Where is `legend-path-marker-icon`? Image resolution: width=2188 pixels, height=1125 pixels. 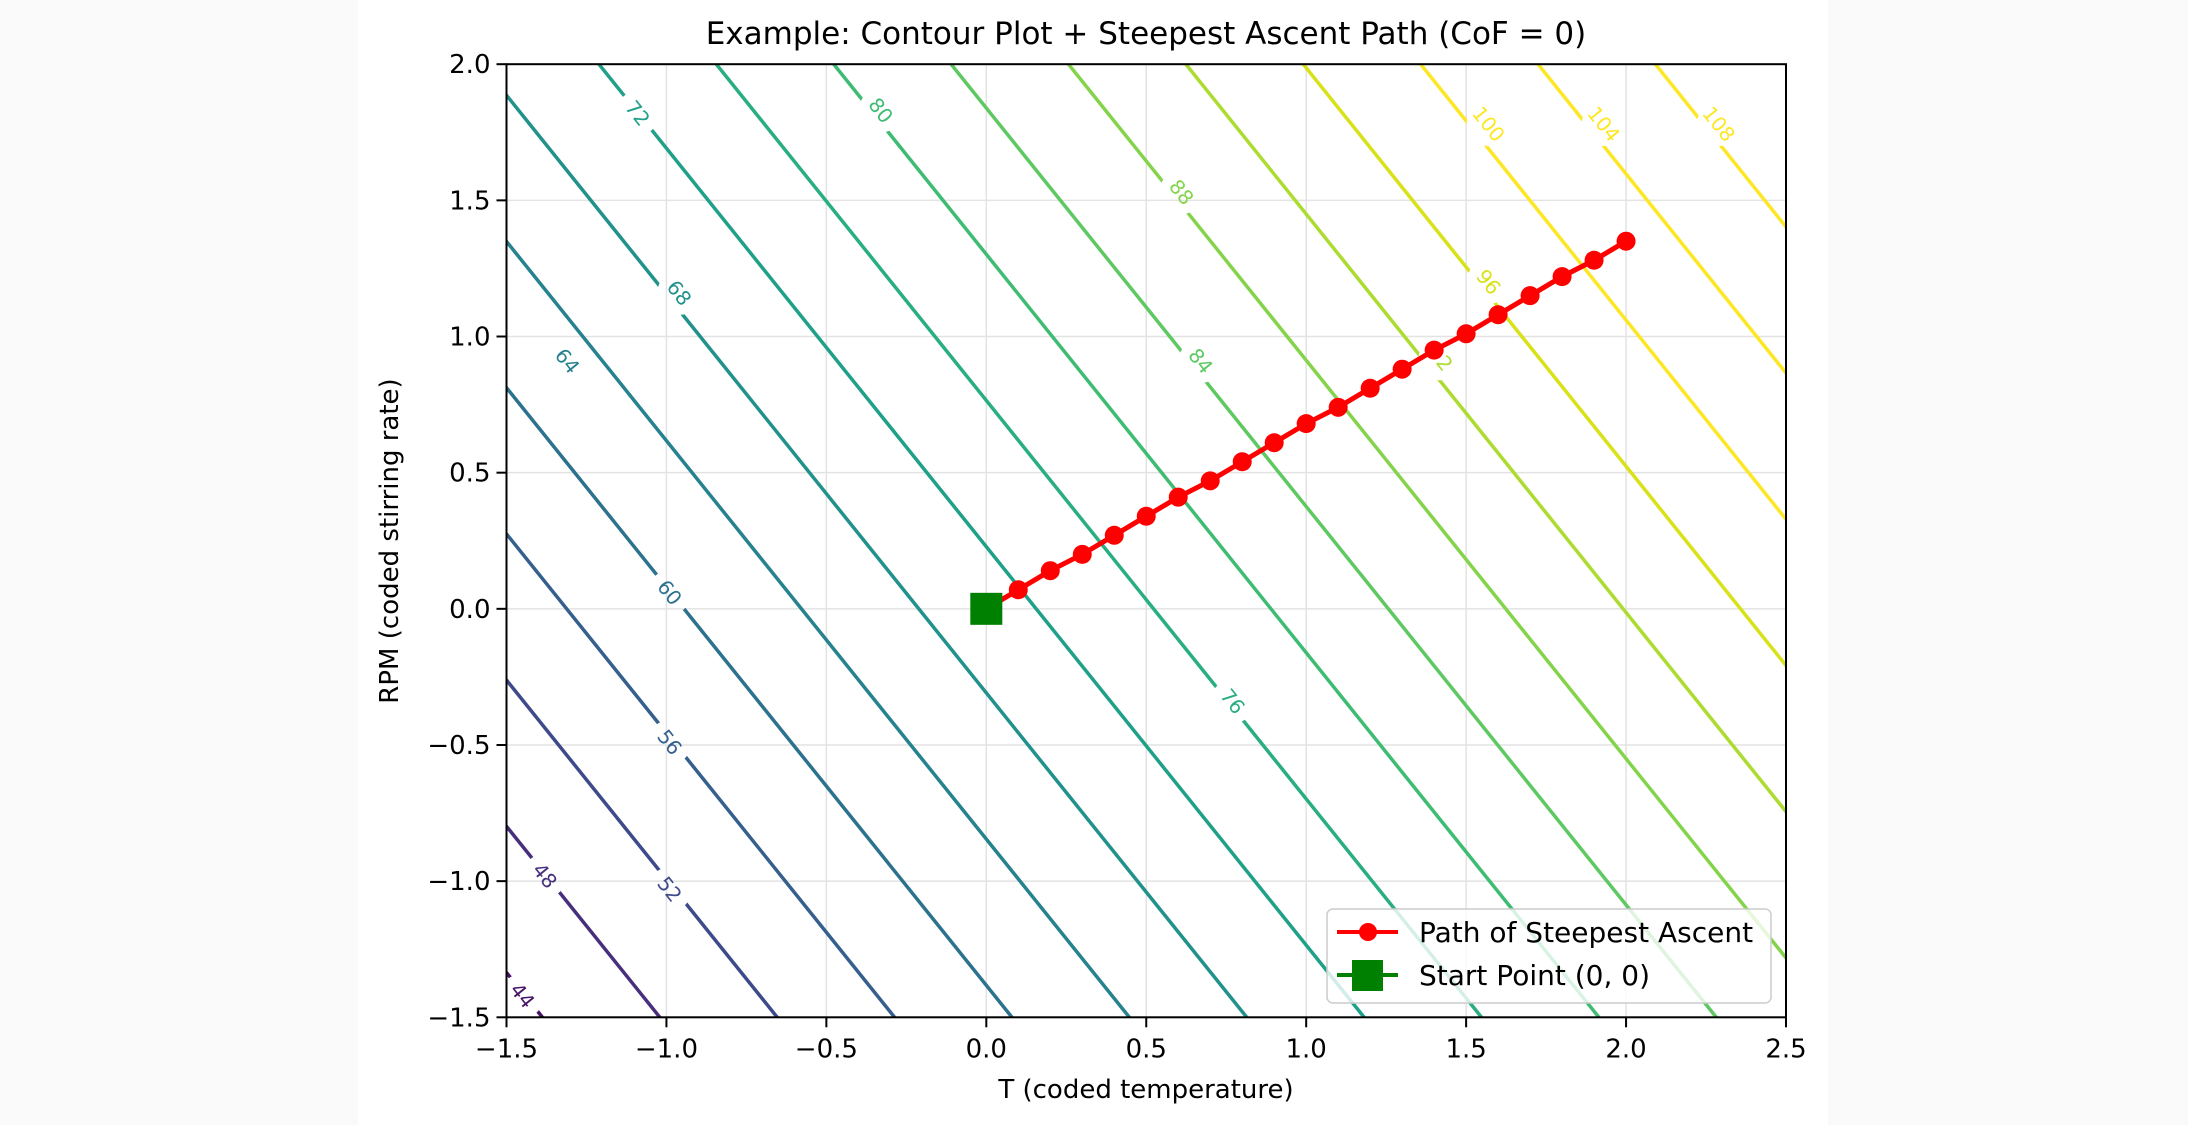
legend-path-marker-icon is located at coordinates (1368, 932).